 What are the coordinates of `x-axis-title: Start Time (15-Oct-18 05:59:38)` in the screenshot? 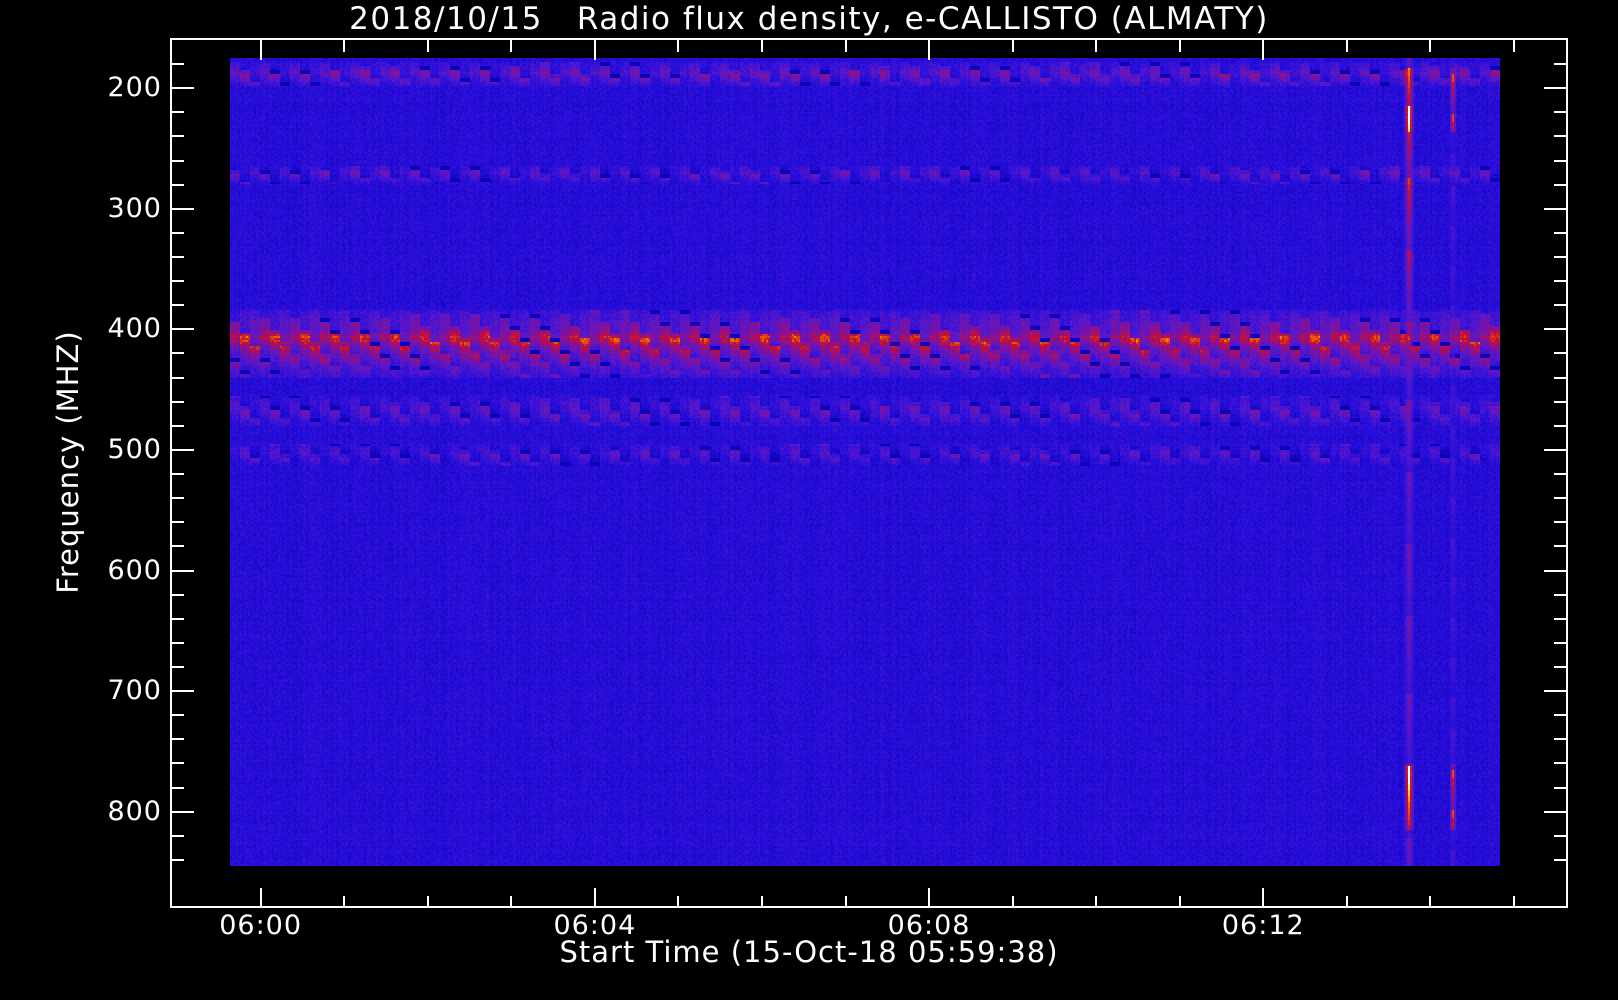 It's located at (809, 952).